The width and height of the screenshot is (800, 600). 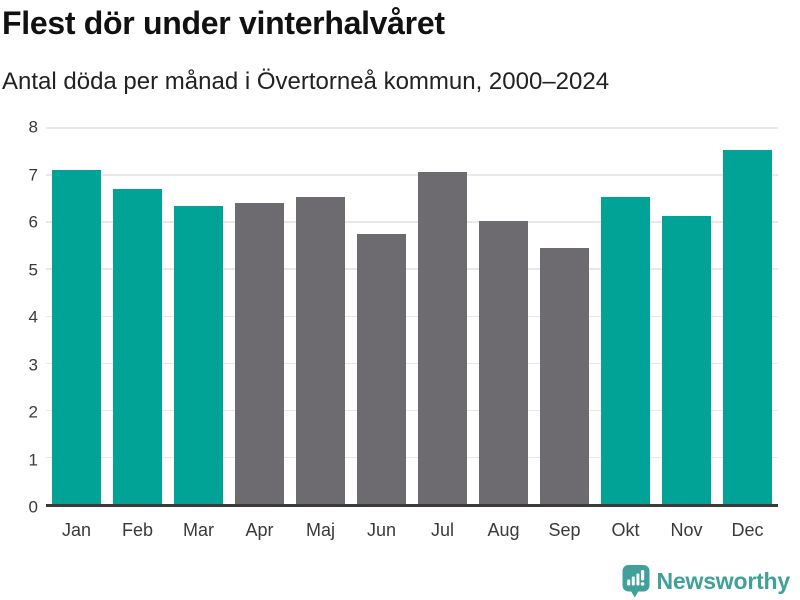 I want to click on bar-jan, so click(x=76, y=337).